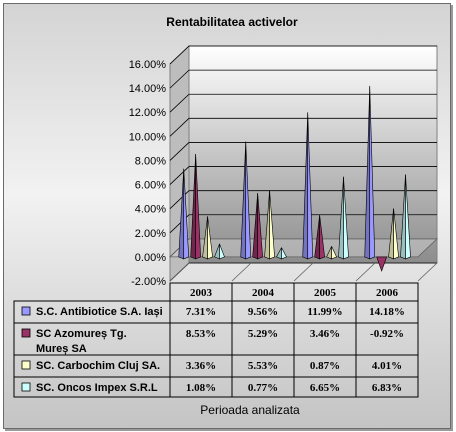 The width and height of the screenshot is (456, 432). Describe the element at coordinates (201, 293) in the screenshot. I see `x-category-label: 2003` at that location.